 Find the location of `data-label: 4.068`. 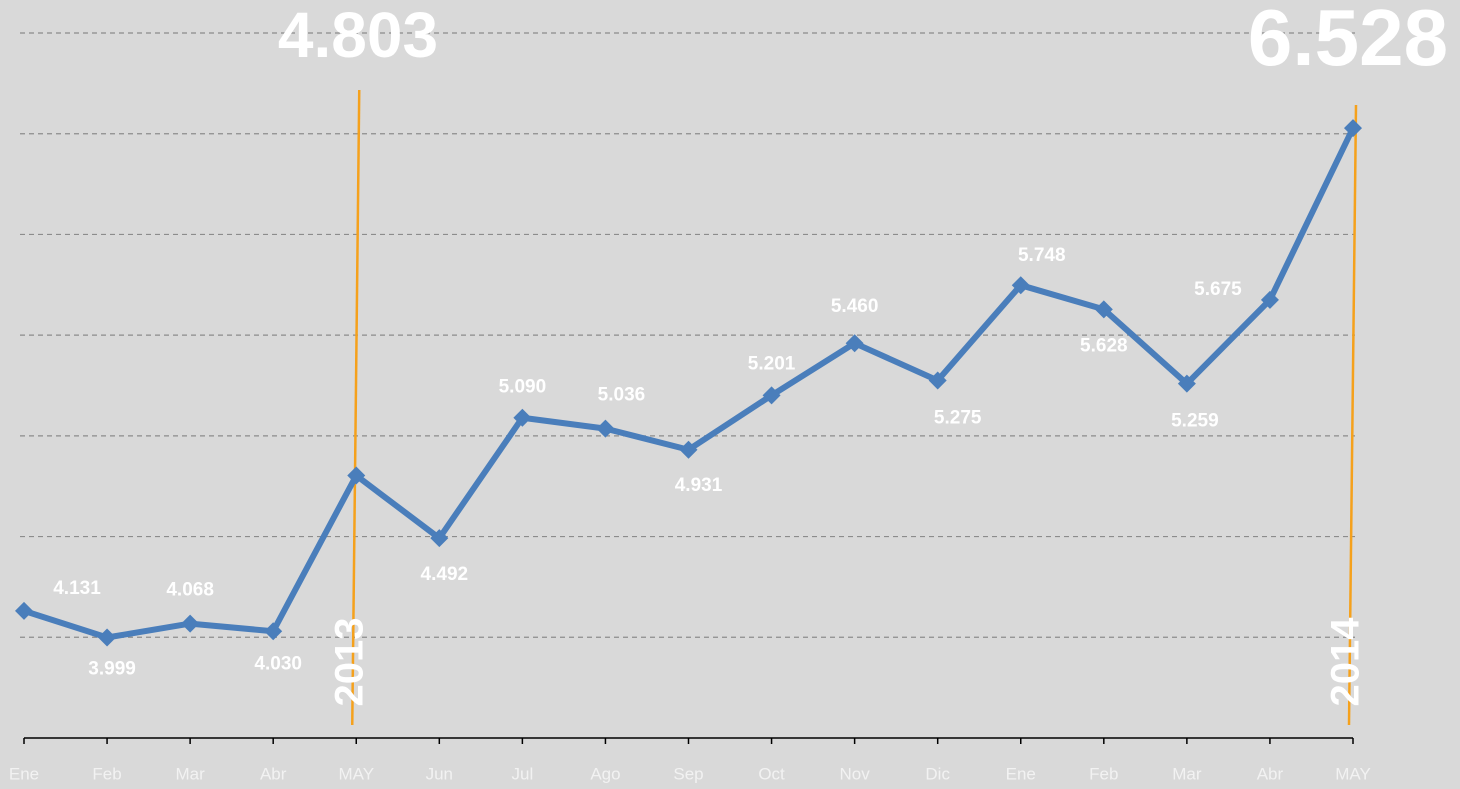

data-label: 4.068 is located at coordinates (190, 590).